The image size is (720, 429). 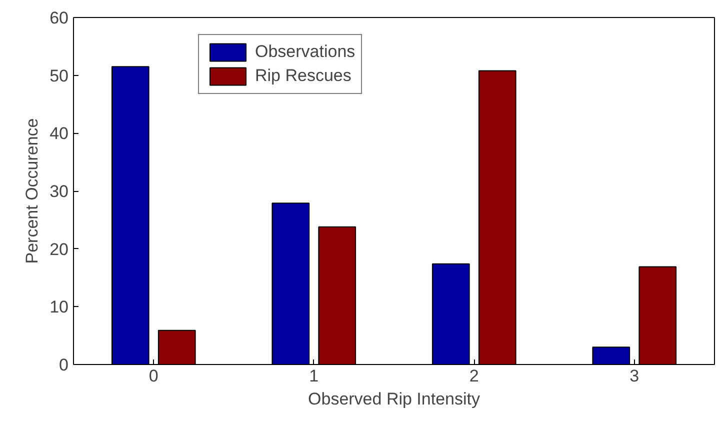 I want to click on y-tick-label: 10, so click(x=59, y=307).